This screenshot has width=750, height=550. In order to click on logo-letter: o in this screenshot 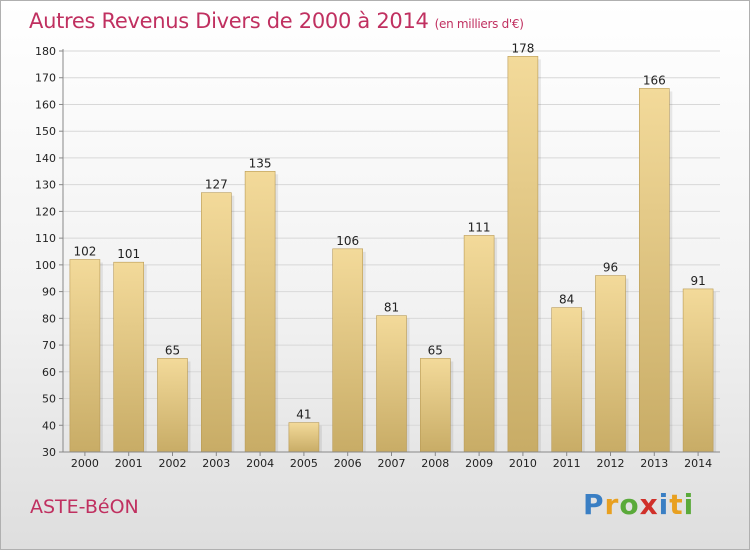, I will do `click(629, 504)`.